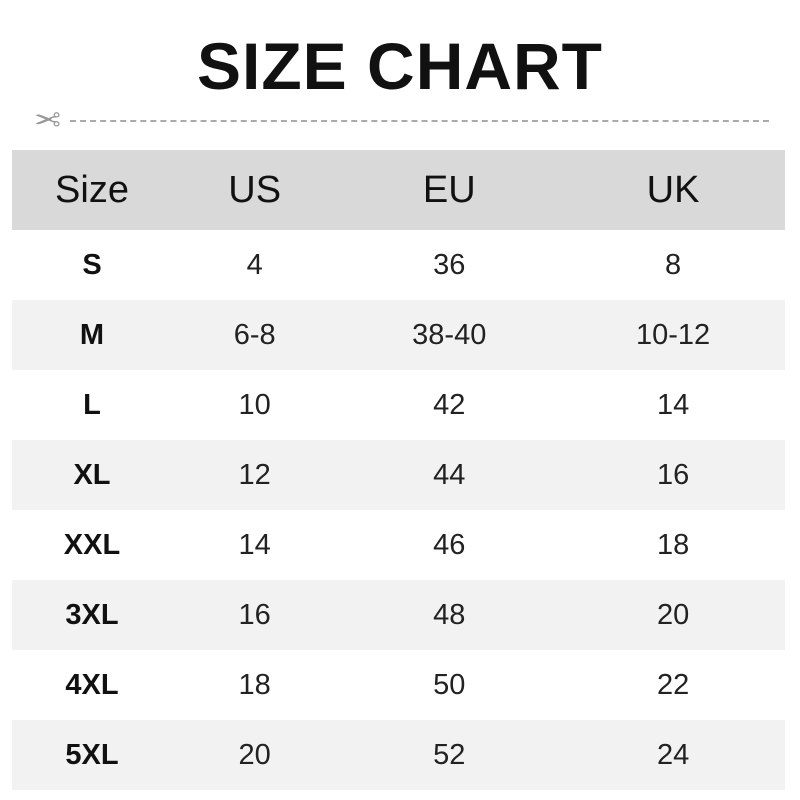 The width and height of the screenshot is (800, 800). I want to click on table-cell: 52, so click(449, 755).